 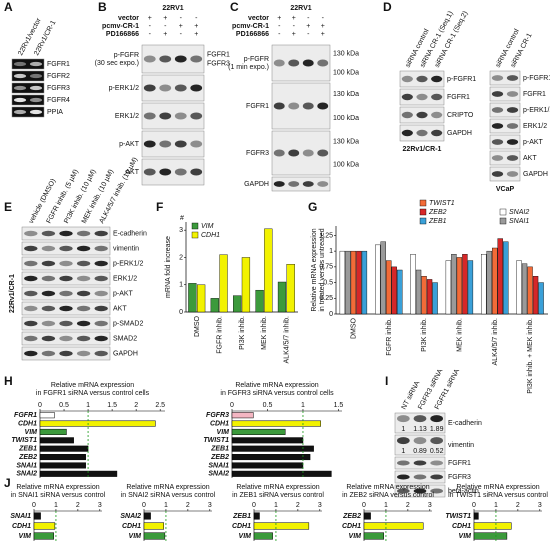 I want to click on size-marker: 130 kDa, so click(x=346, y=53).